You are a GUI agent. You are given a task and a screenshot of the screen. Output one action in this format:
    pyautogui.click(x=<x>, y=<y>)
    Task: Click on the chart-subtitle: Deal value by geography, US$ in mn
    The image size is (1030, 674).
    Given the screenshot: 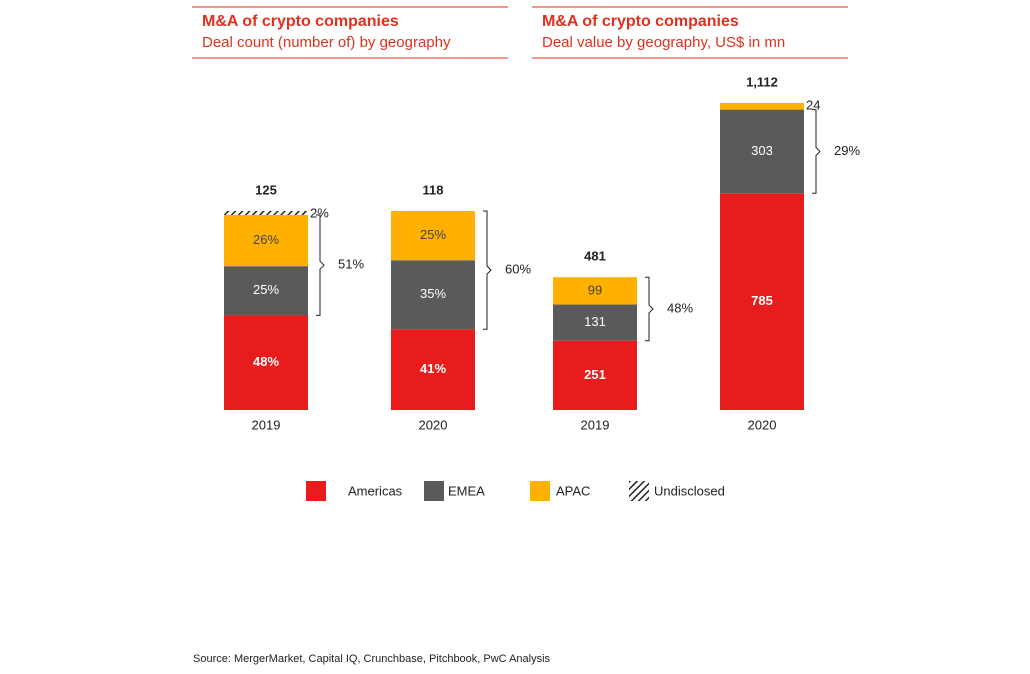 What is the action you would take?
    pyautogui.click(x=663, y=42)
    